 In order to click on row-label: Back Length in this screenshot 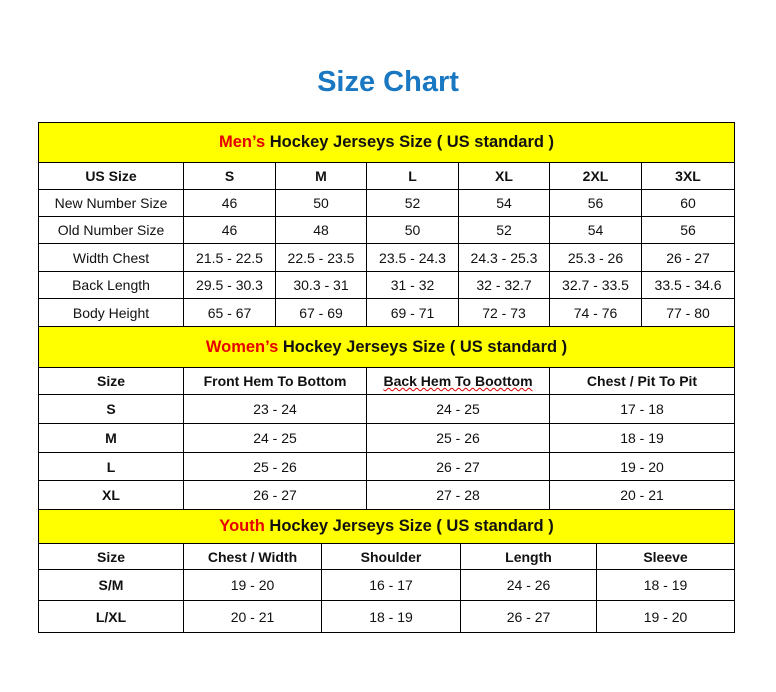, I will do `click(111, 285)`.